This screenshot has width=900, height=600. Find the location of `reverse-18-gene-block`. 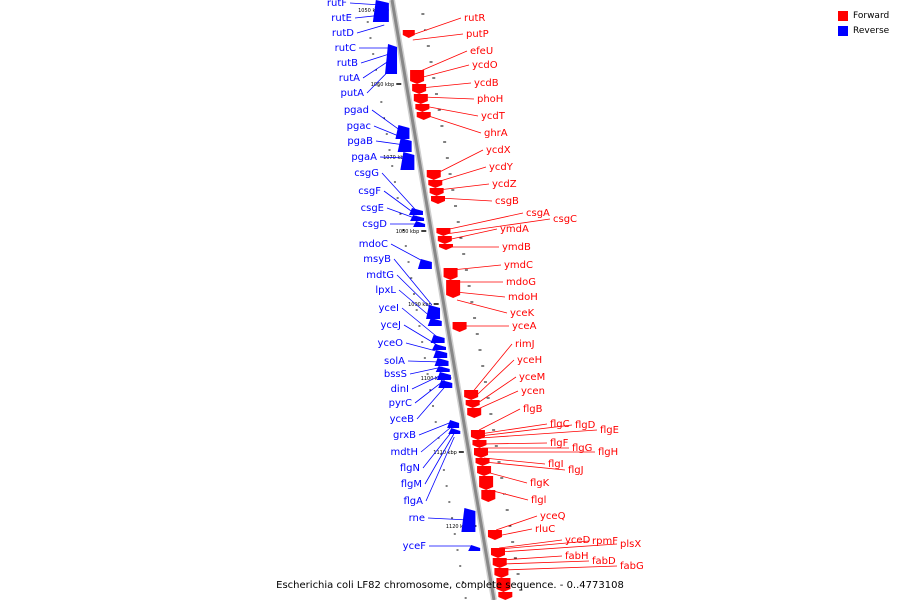

reverse-18-gene-block is located at coordinates (453, 424).